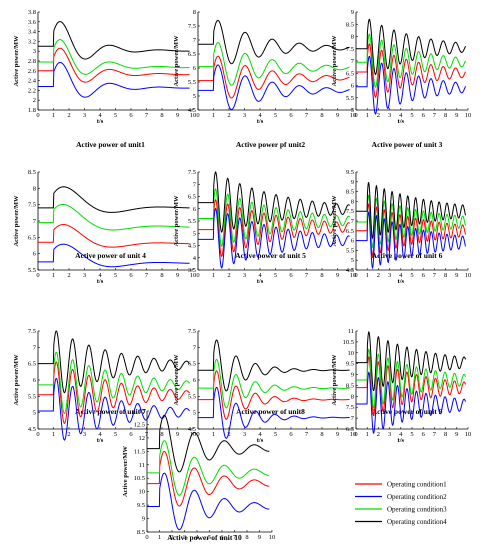  Describe the element at coordinates (407, 255) in the screenshot. I see `chart-caption: Active power of unit 6` at that location.